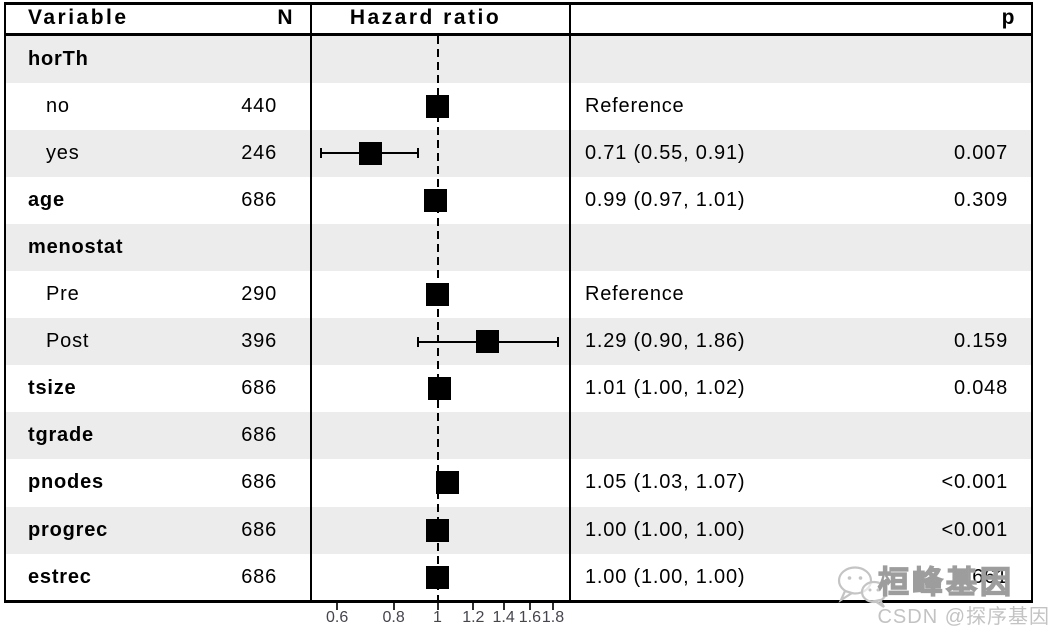 The height and width of the screenshot is (632, 1052). What do you see at coordinates (61, 435) in the screenshot?
I see `row-variable-label: tgrade` at bounding box center [61, 435].